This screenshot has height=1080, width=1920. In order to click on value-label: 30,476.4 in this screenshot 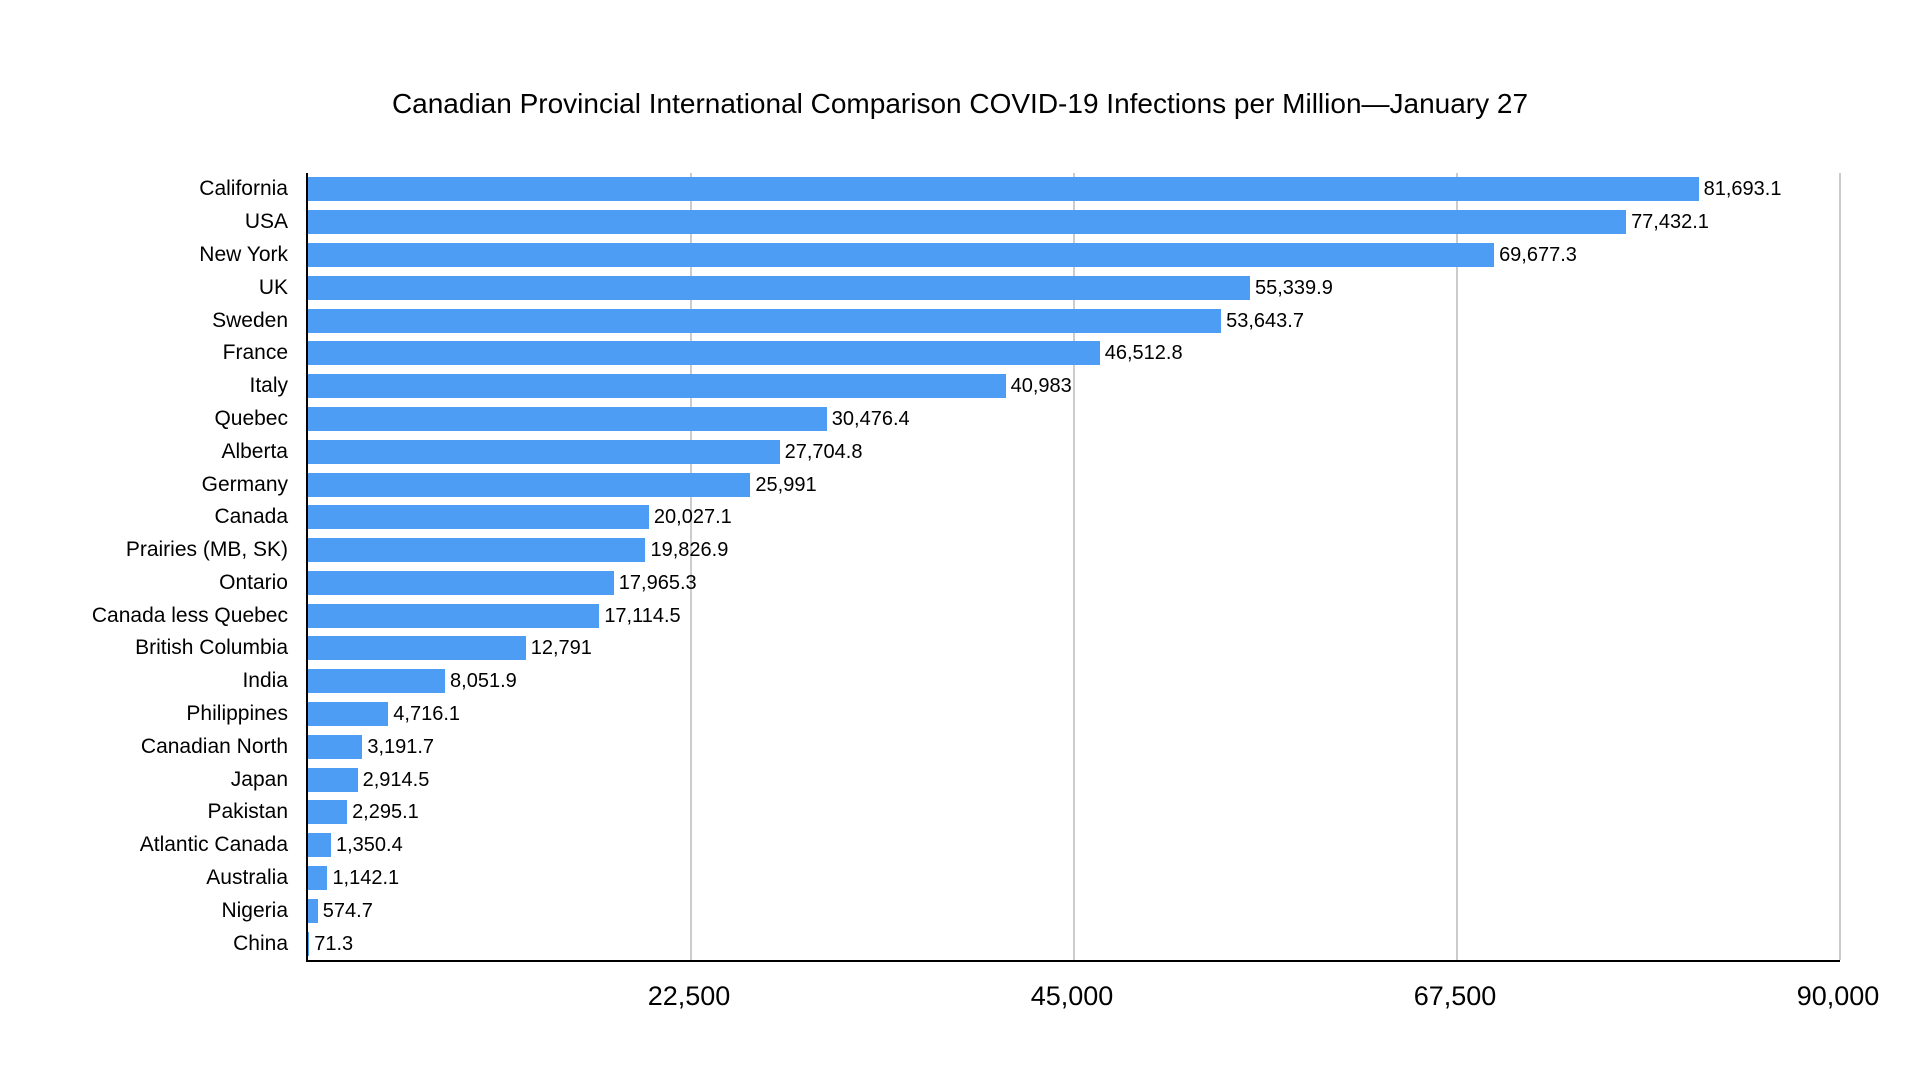, I will do `click(870, 418)`.